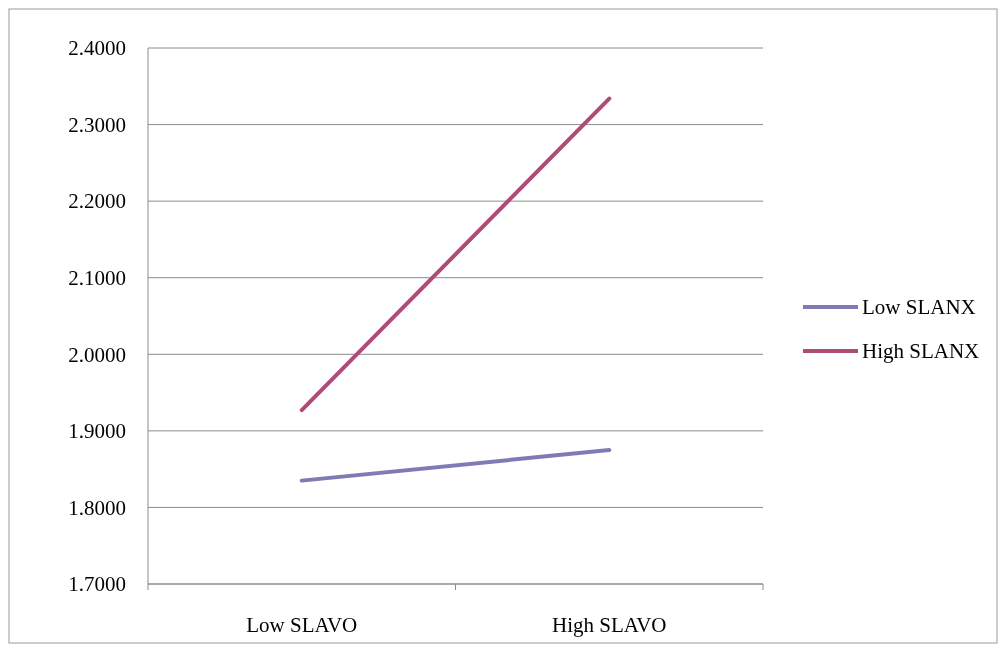  What do you see at coordinates (97, 124) in the screenshot?
I see `y-tick-label: 2.3000` at bounding box center [97, 124].